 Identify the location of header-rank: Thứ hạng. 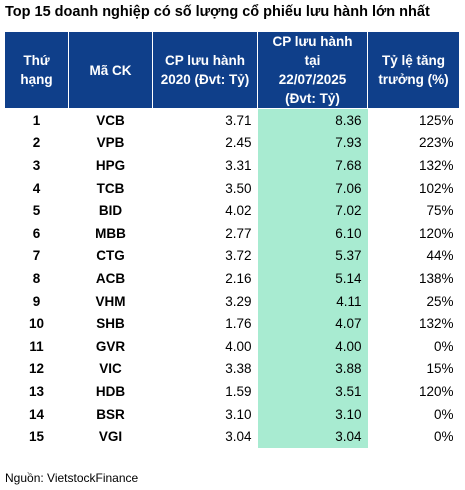
(36, 70).